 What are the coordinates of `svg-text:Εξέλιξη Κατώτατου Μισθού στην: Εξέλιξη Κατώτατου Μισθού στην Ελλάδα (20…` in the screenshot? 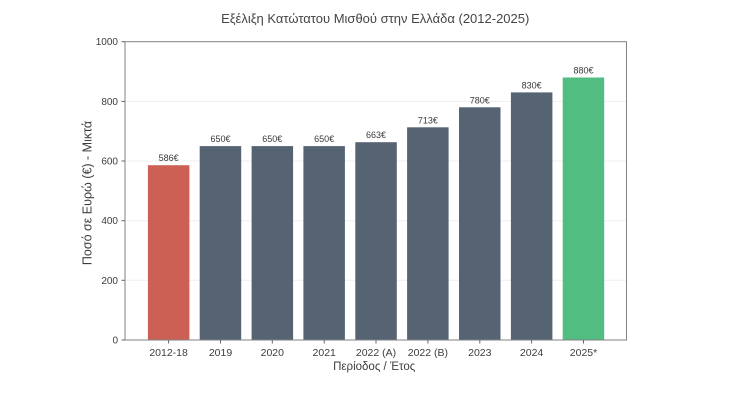 It's located at (375, 18).